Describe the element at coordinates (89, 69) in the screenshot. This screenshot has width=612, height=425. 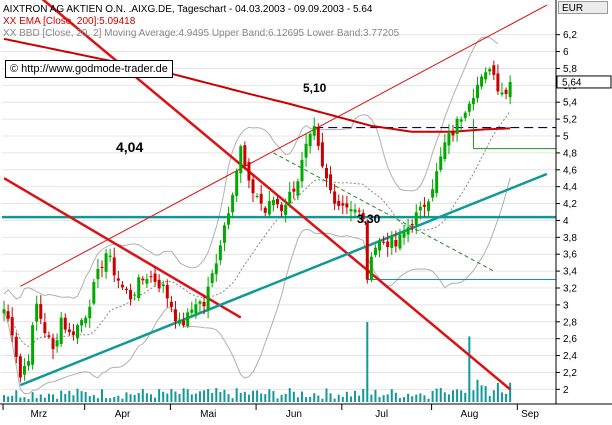
I see `url-label: © http://www.godmode-trader.de` at that location.